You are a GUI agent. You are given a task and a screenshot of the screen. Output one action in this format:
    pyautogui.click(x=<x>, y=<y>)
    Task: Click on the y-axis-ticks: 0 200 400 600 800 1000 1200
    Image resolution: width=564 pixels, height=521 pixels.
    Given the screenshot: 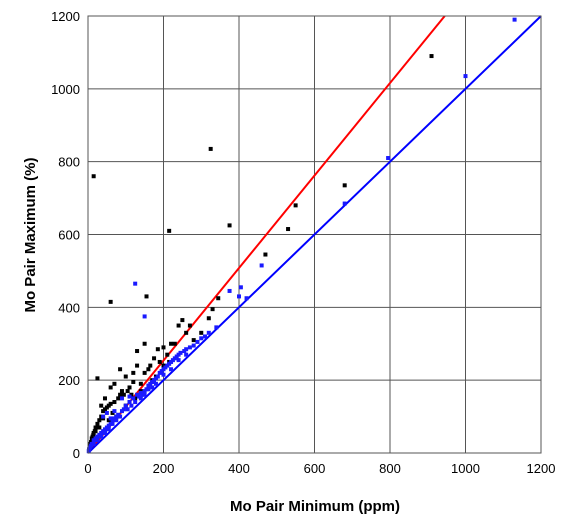 What is the action you would take?
    pyautogui.click(x=65, y=235)
    